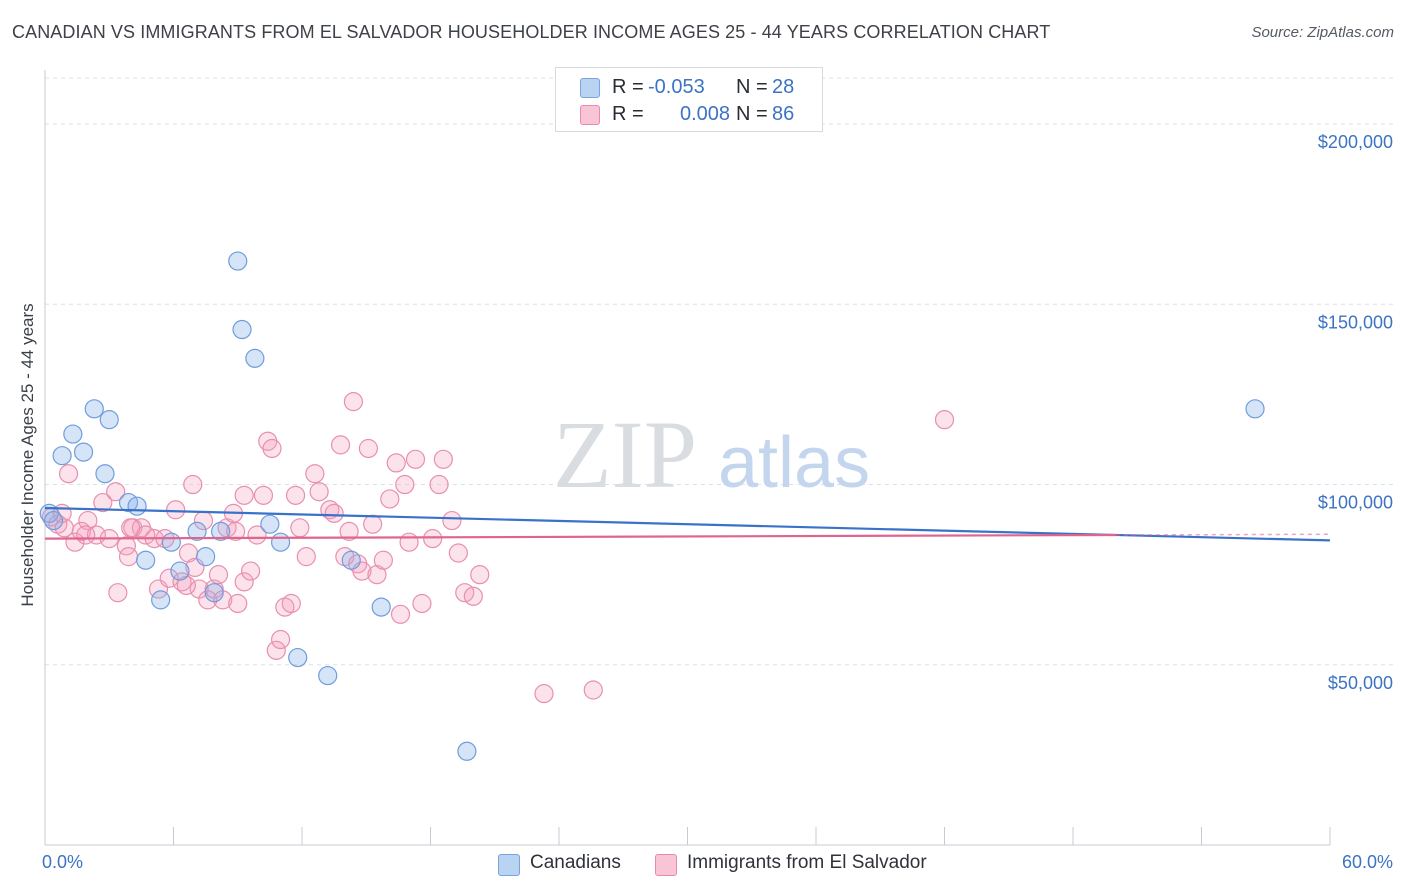  I want to click on y-tick-label: $50,000, so click(1360, 683).